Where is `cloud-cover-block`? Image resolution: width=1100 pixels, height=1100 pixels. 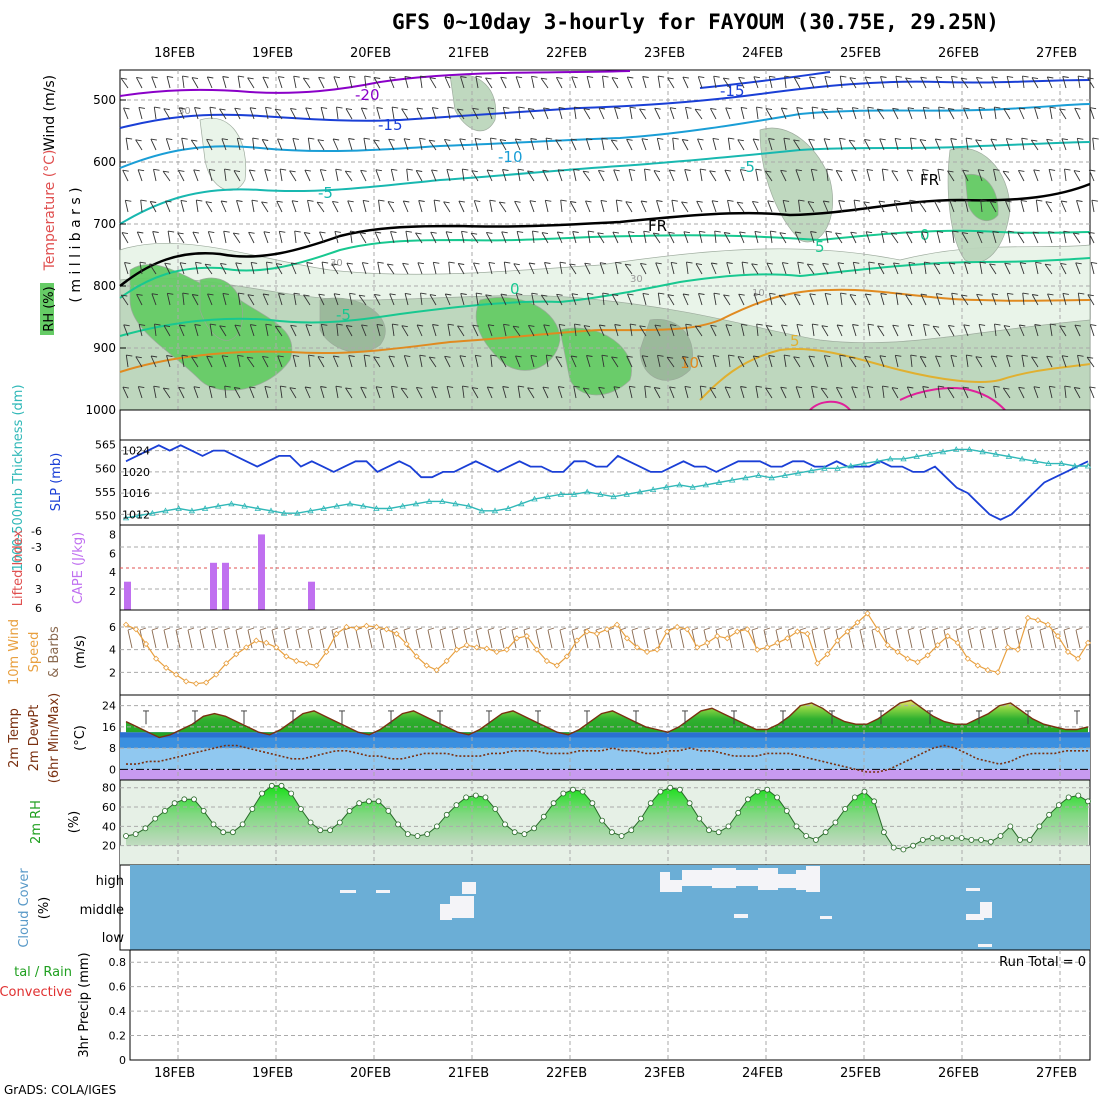
cloud-cover-block is located at coordinates (697, 878).